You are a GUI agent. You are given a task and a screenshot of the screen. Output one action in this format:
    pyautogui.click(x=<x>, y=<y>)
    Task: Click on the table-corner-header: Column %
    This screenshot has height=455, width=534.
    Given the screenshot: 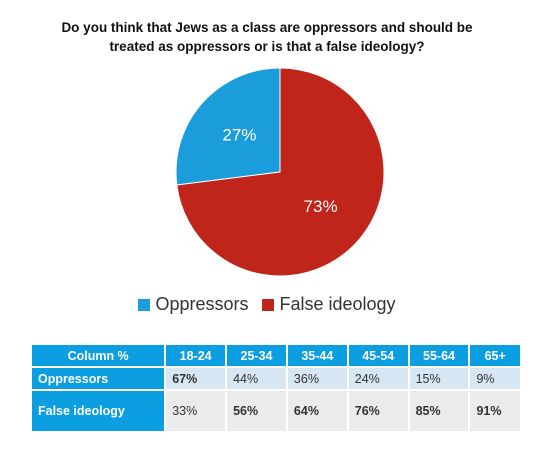 What is the action you would take?
    pyautogui.click(x=98, y=355)
    